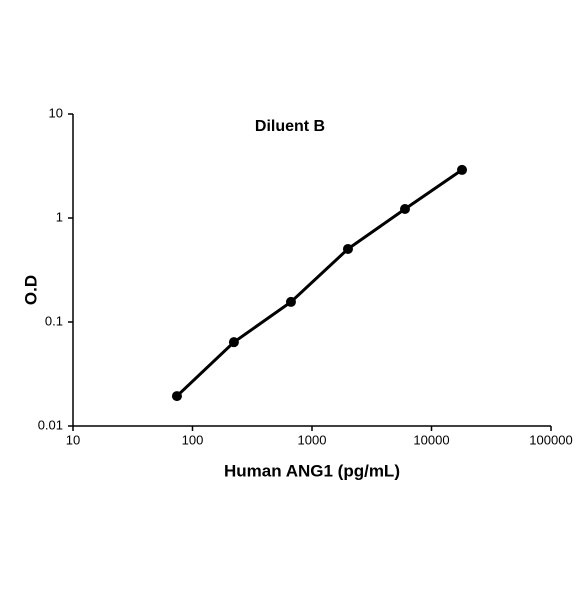 This screenshot has width=584, height=589. Describe the element at coordinates (312, 439) in the screenshot. I see `x-tick-label: 1000` at that location.